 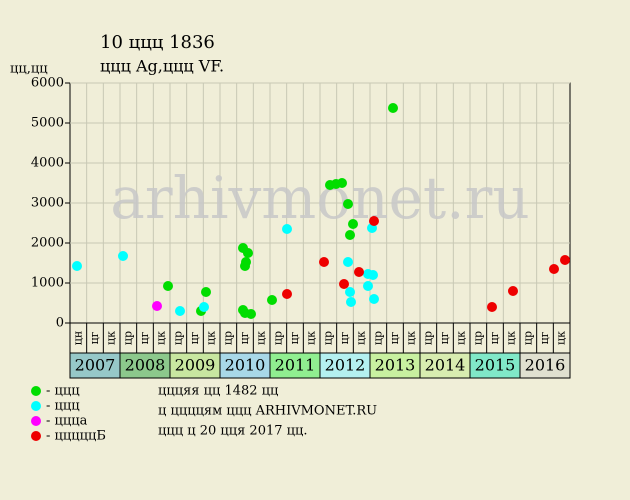 What do you see at coordinates (77, 338) in the screenshot?
I see `period-label: цн` at bounding box center [77, 338].